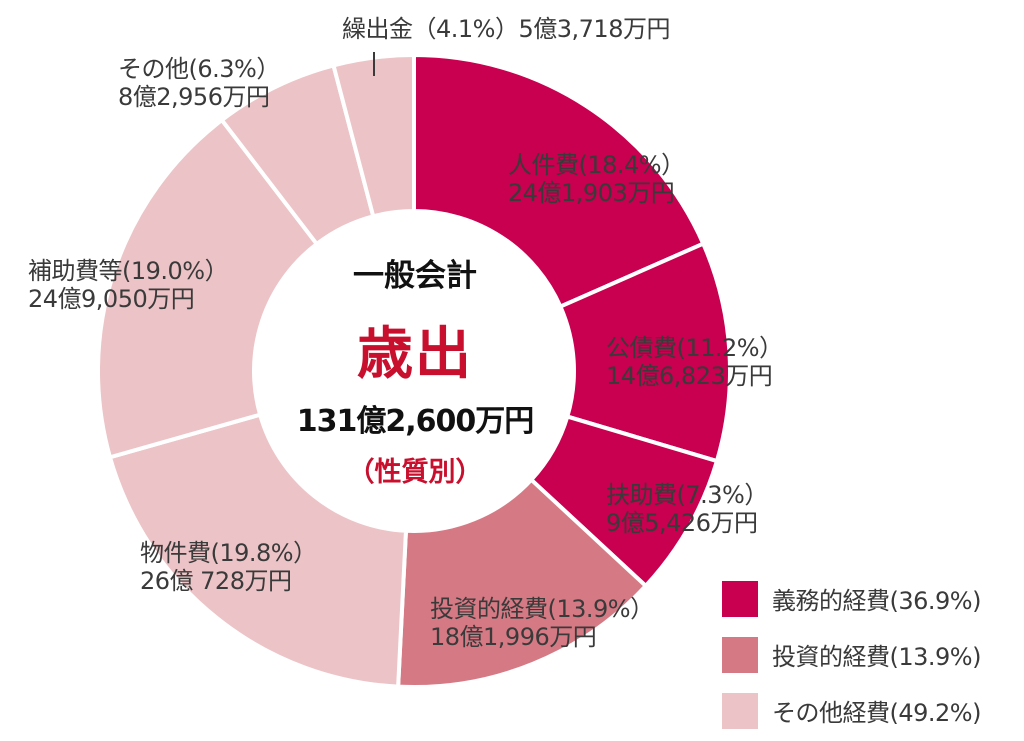 This screenshot has width=1024, height=741. I want to click on slice-amount: 26億 728万円, so click(216, 580).